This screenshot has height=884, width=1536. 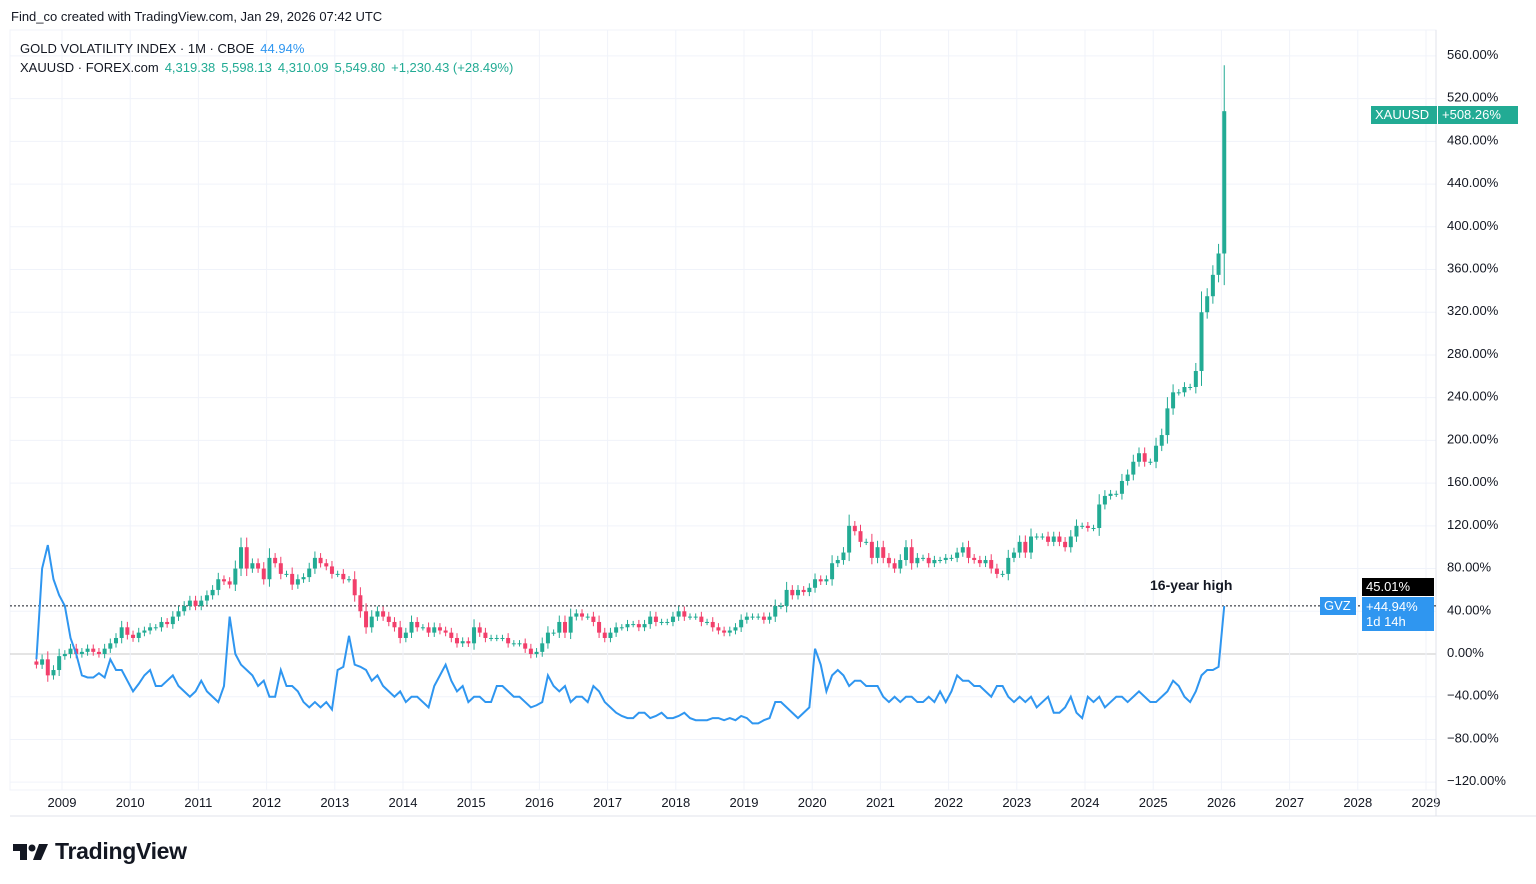 I want to click on y-tick-label: 240.00%, so click(x=1473, y=396).